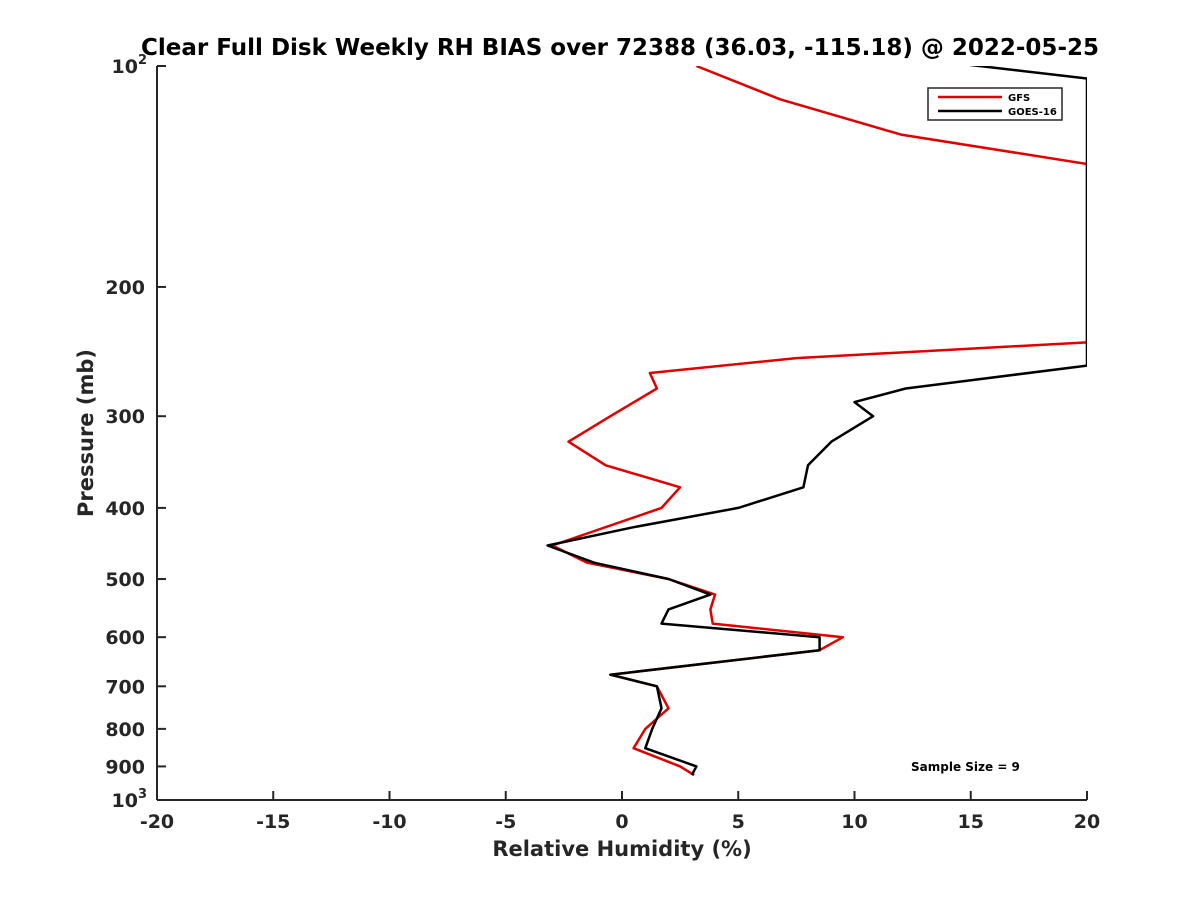 The height and width of the screenshot is (900, 1200). What do you see at coordinates (621, 849) in the screenshot?
I see `x-axis-label: Relative Humidity (%)` at bounding box center [621, 849].